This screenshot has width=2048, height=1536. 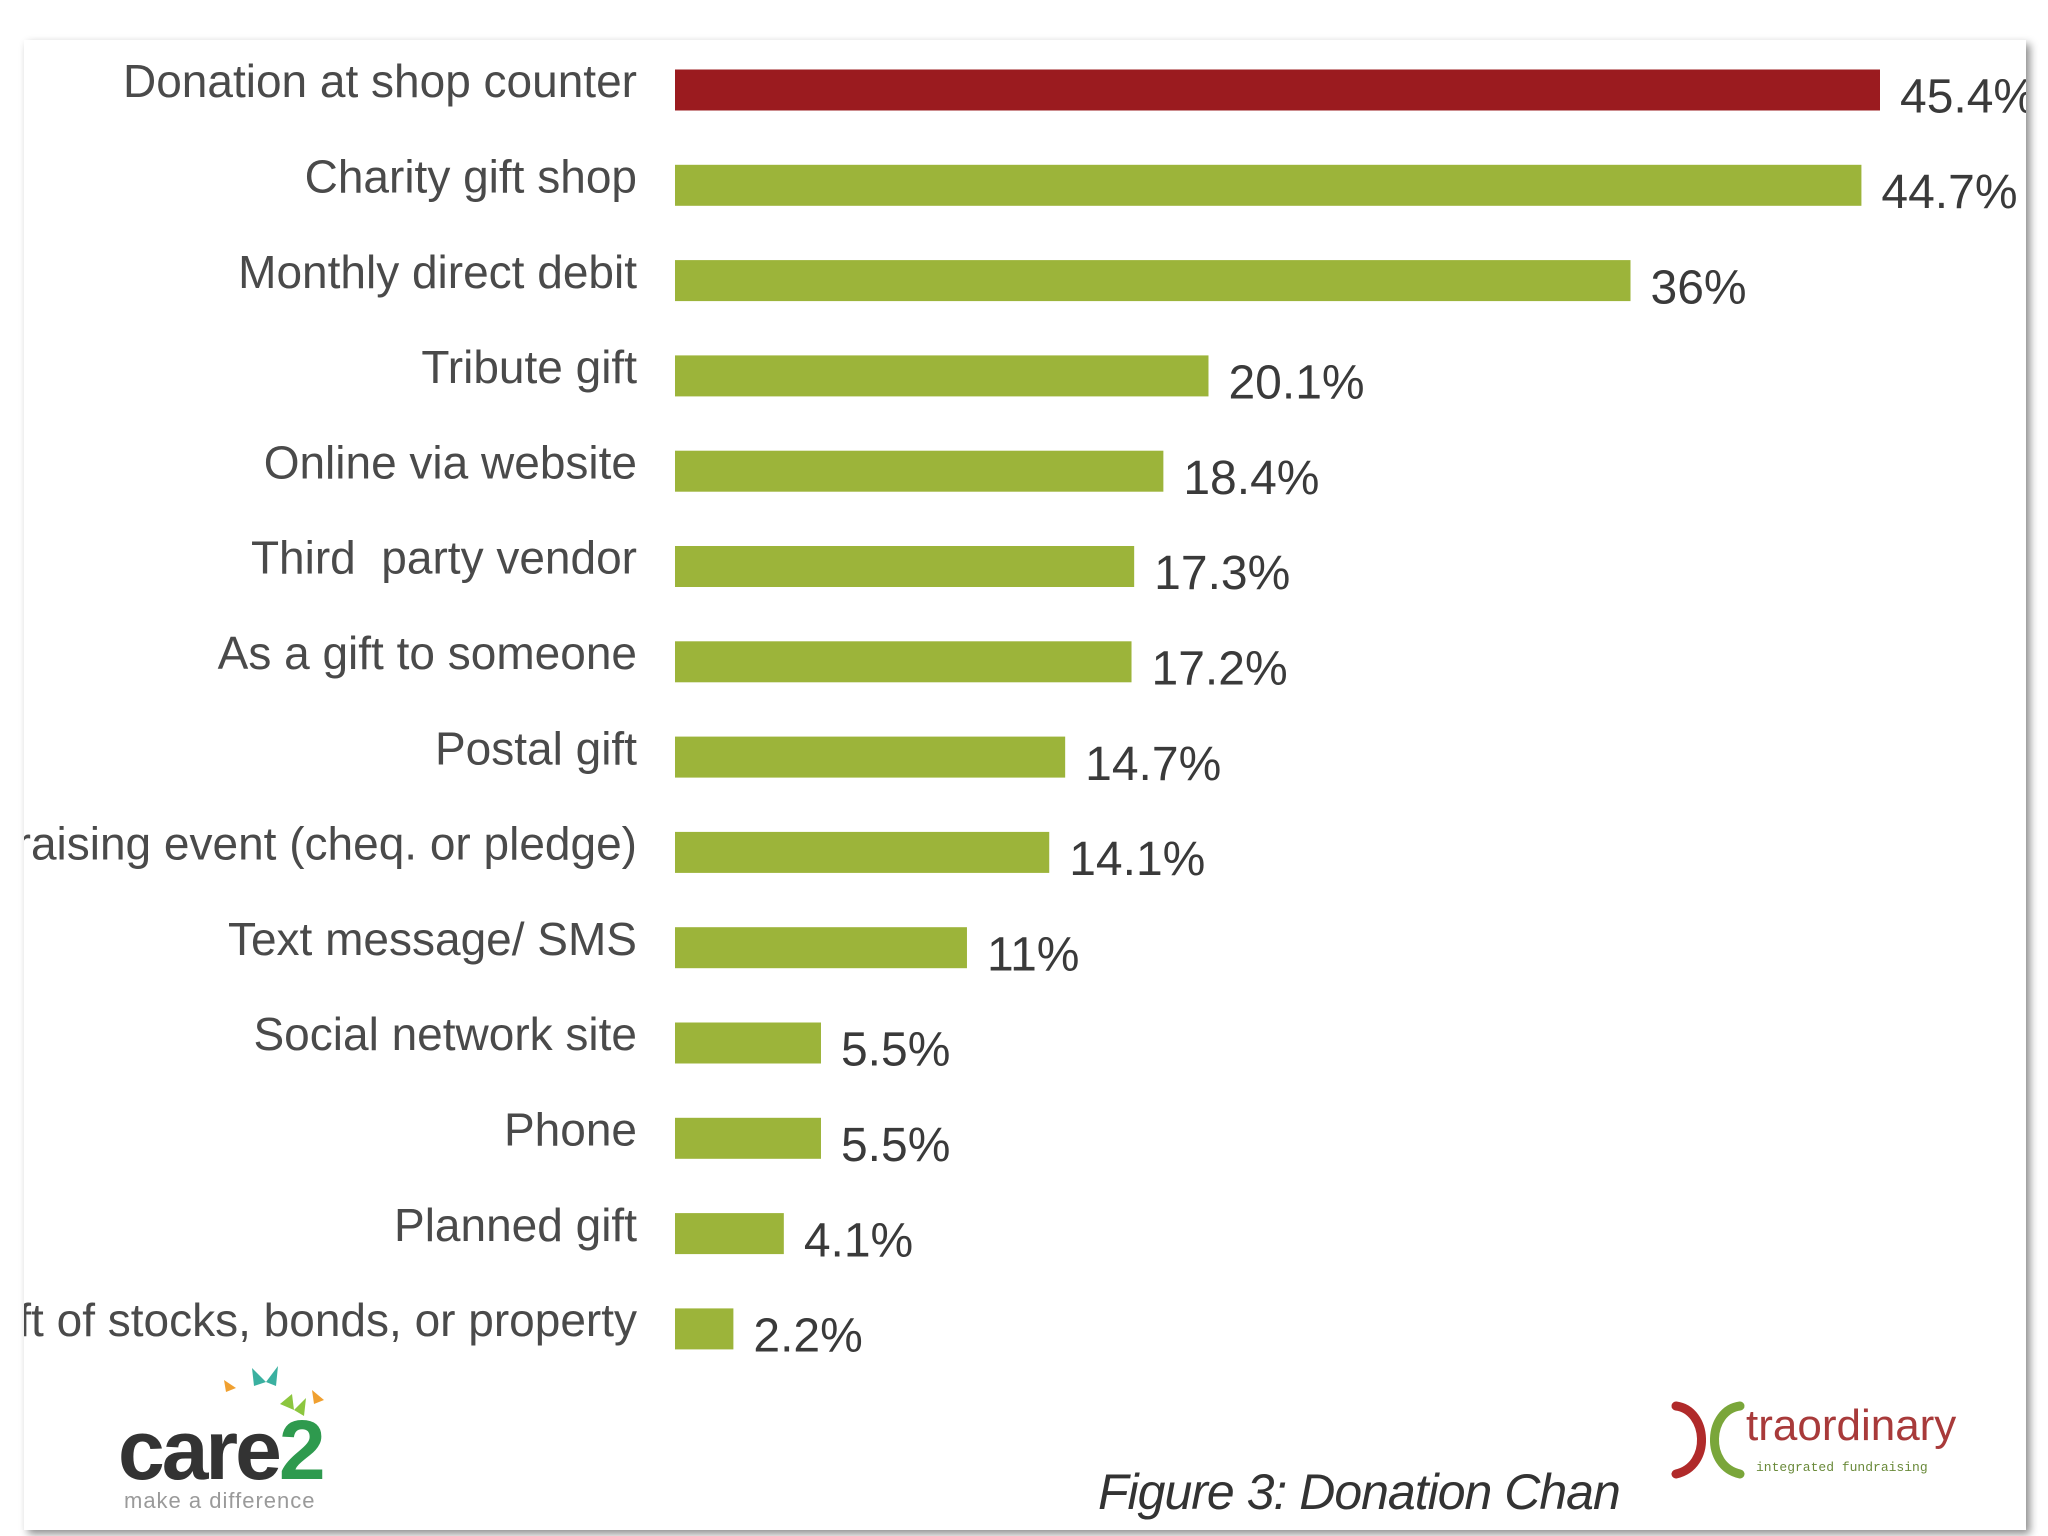 What do you see at coordinates (1708, 1440) in the screenshot?
I see `x-mark-icon` at bounding box center [1708, 1440].